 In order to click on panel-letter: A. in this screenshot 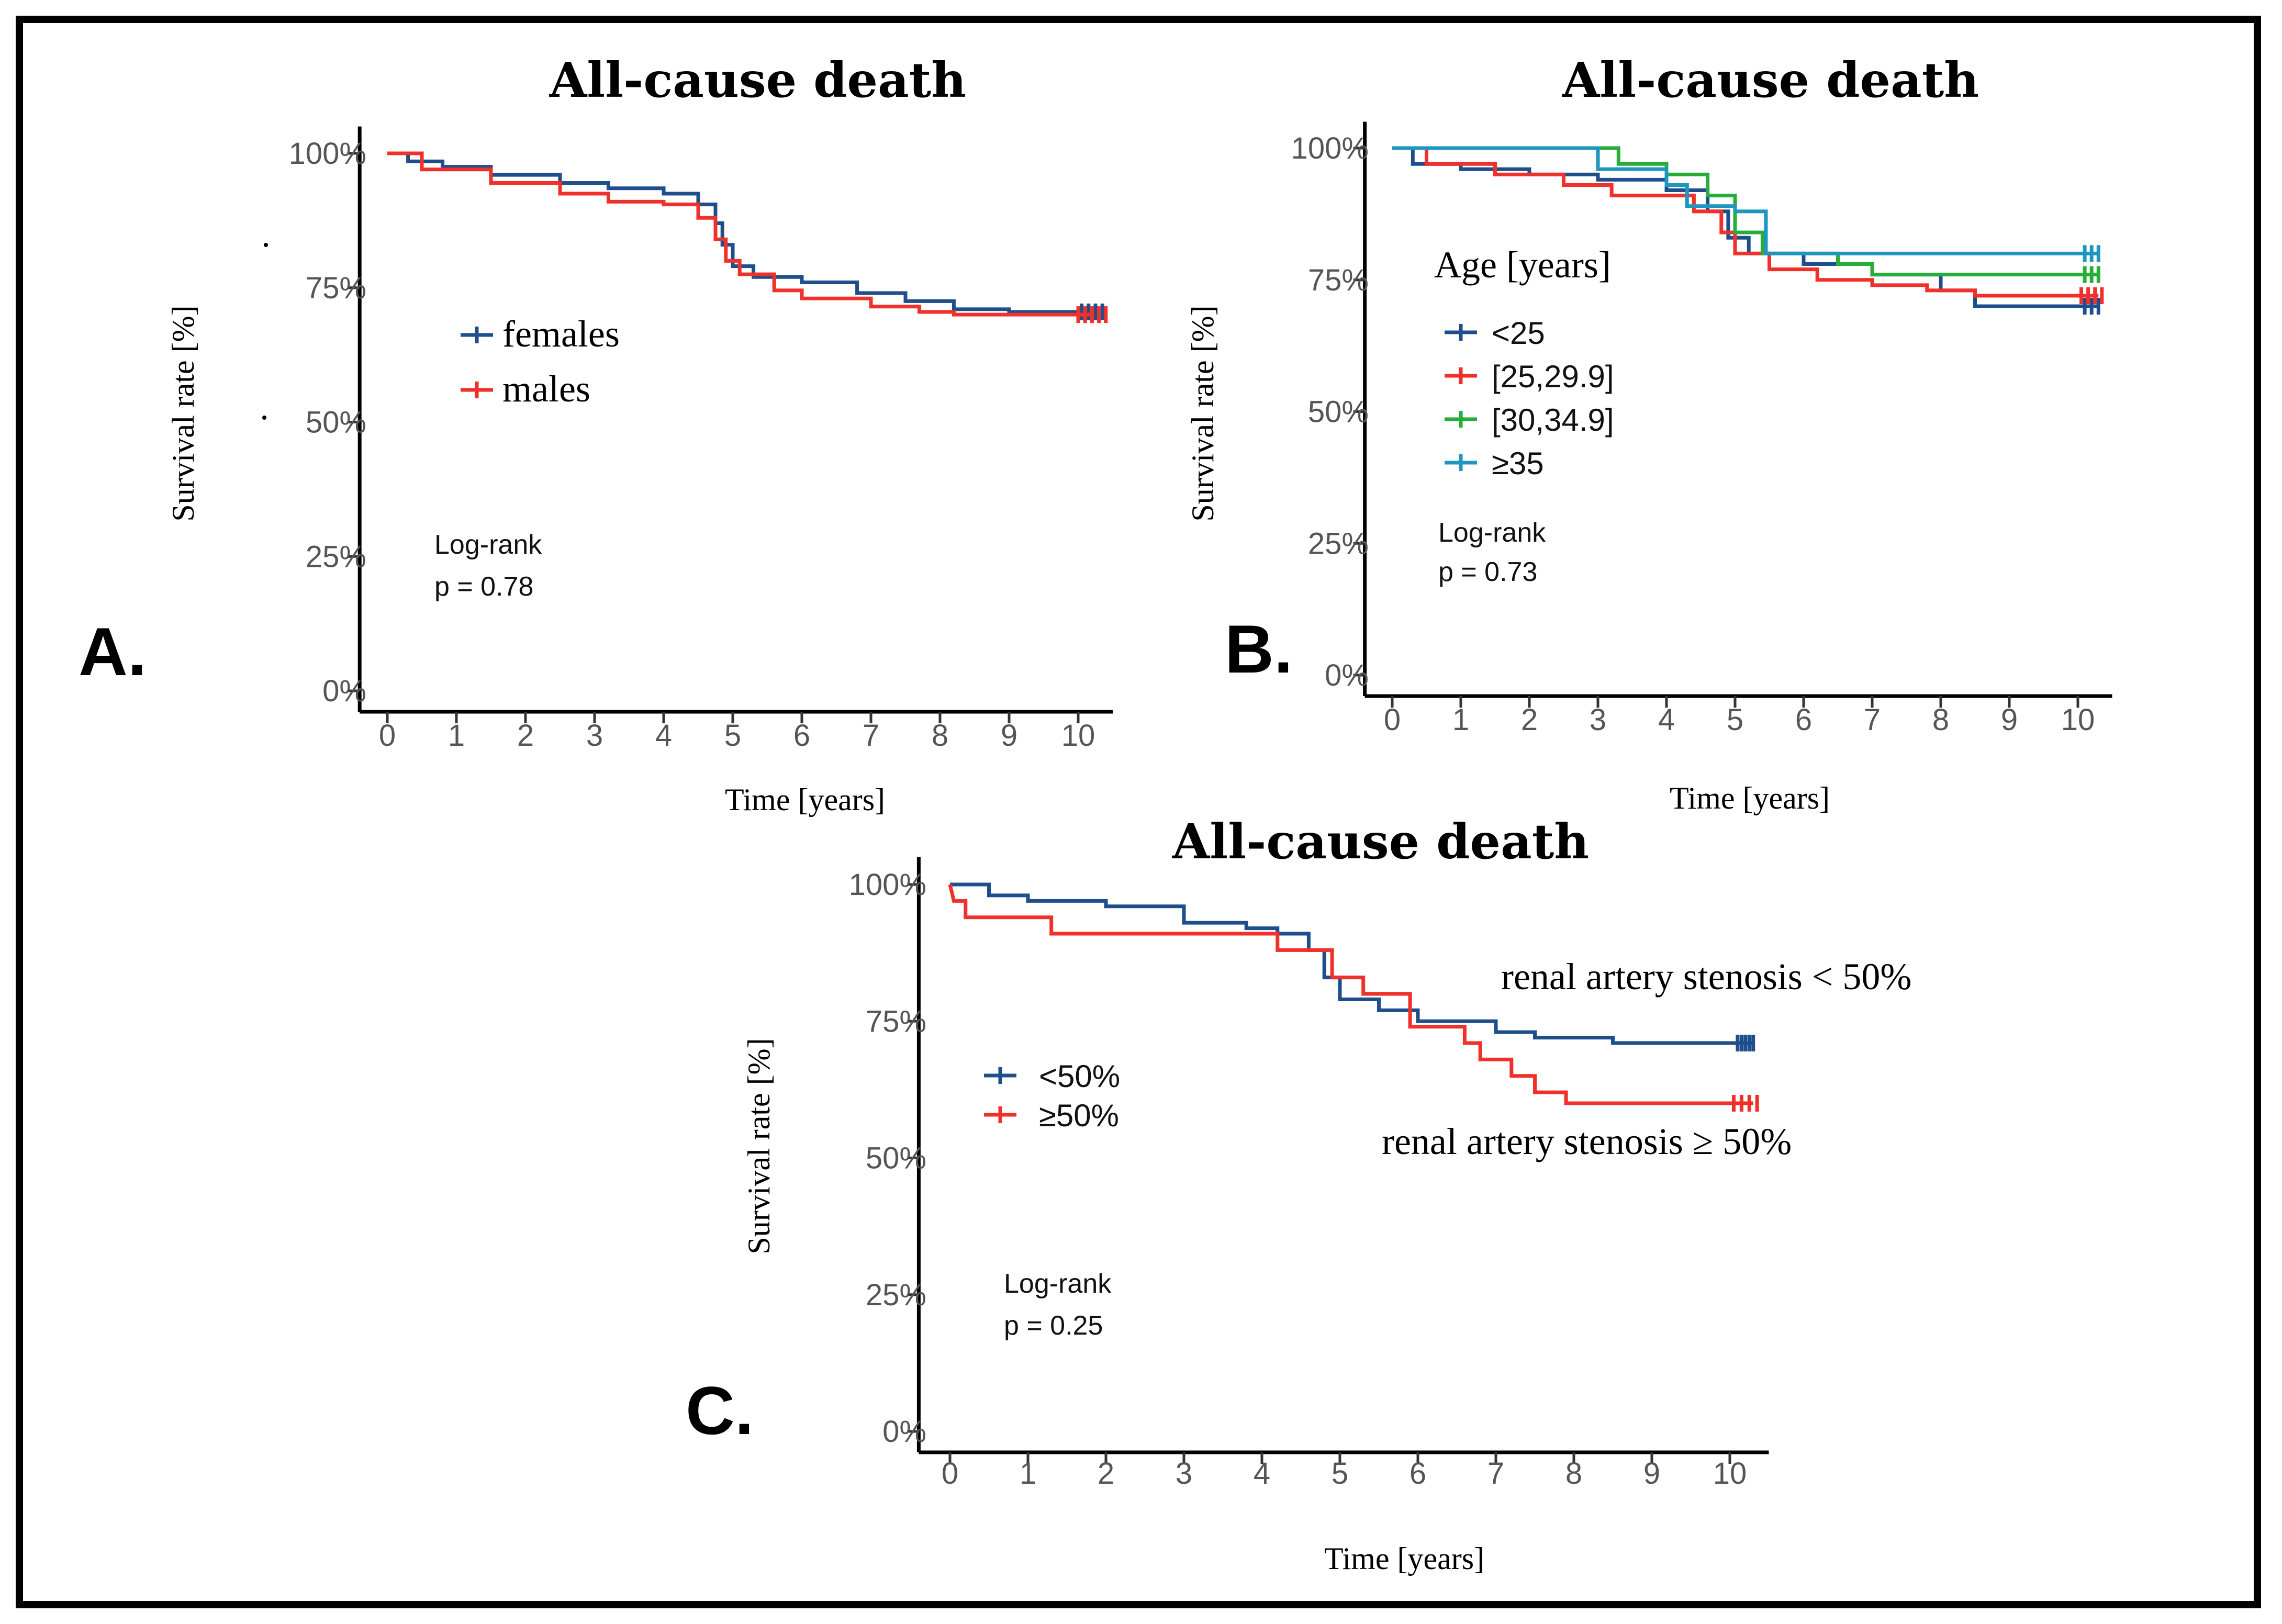, I will do `click(113, 651)`.